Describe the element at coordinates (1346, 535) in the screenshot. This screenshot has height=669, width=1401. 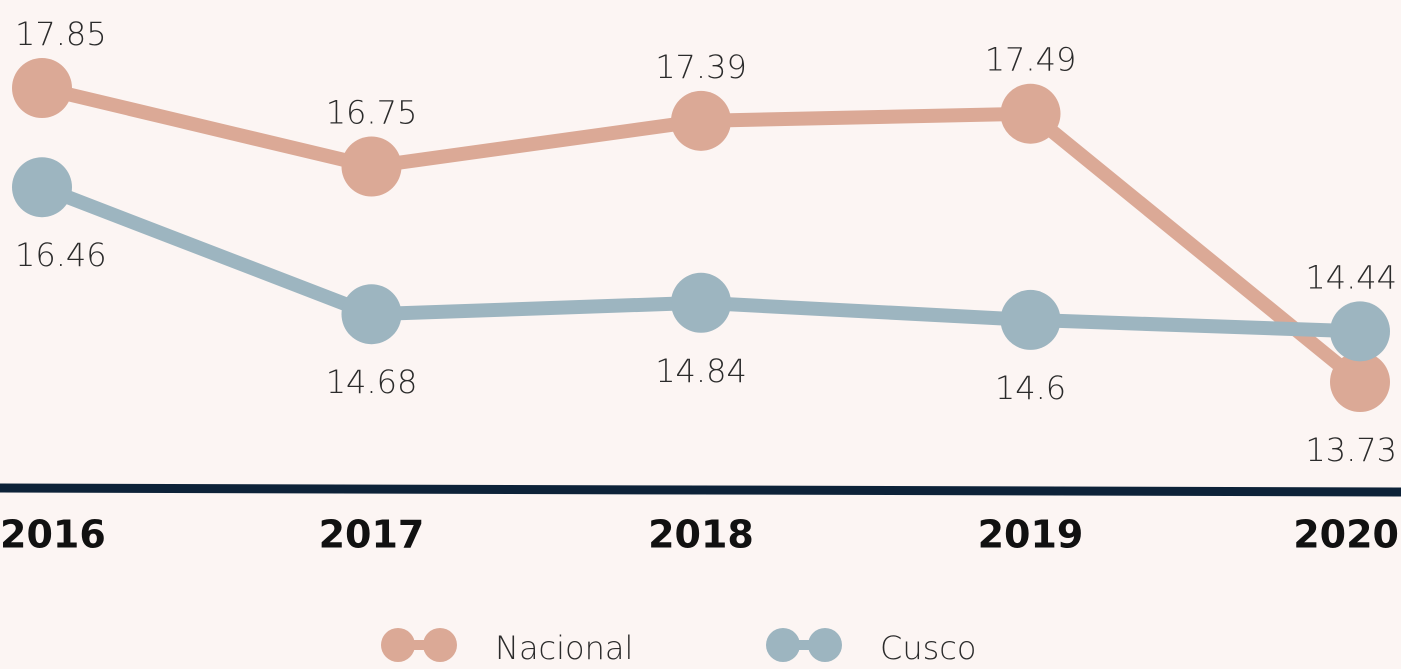
I see `x-tick-label: 2020` at that location.